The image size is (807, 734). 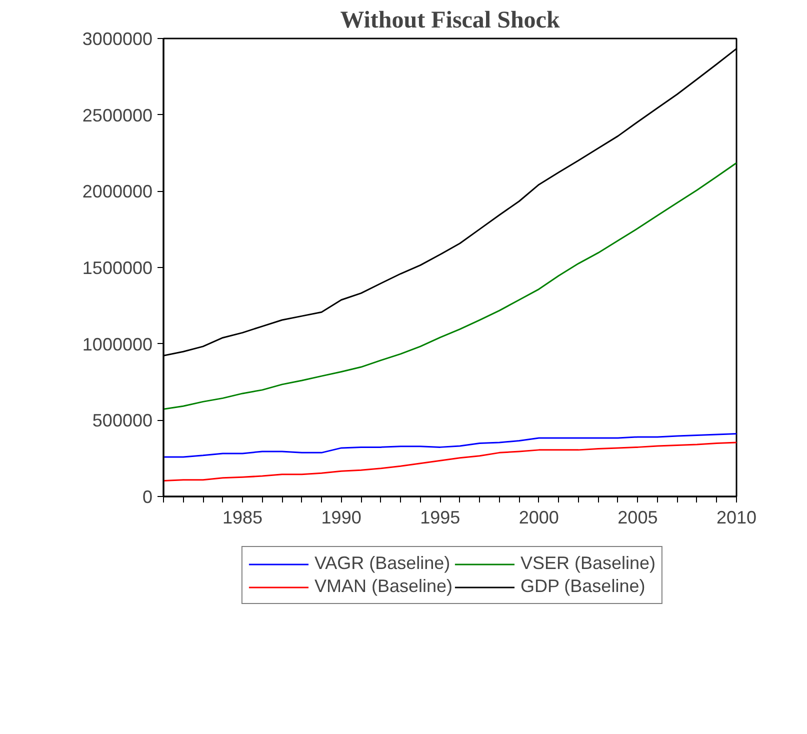 What do you see at coordinates (117, 115) in the screenshot?
I see `y-tick-label: 2500000` at bounding box center [117, 115].